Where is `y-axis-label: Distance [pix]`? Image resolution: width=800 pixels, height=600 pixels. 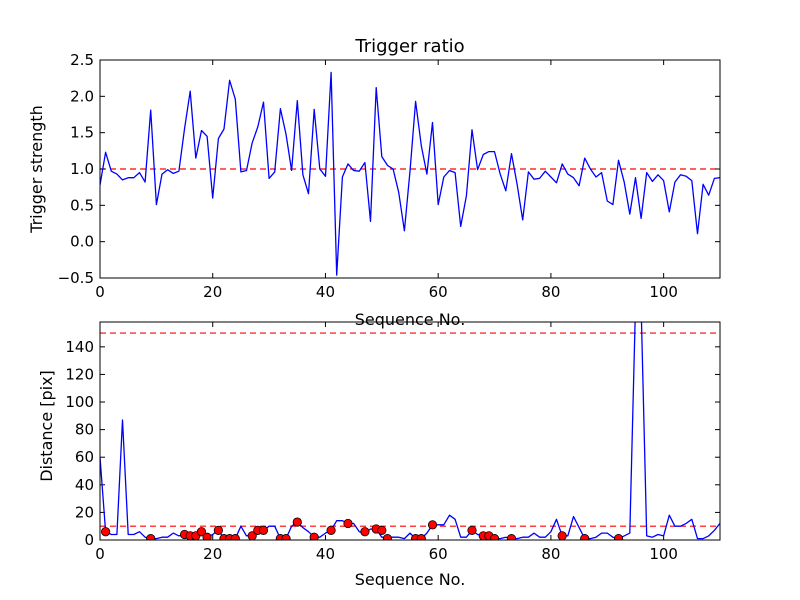 y-axis-label: Distance [pix] is located at coordinates (46, 426).